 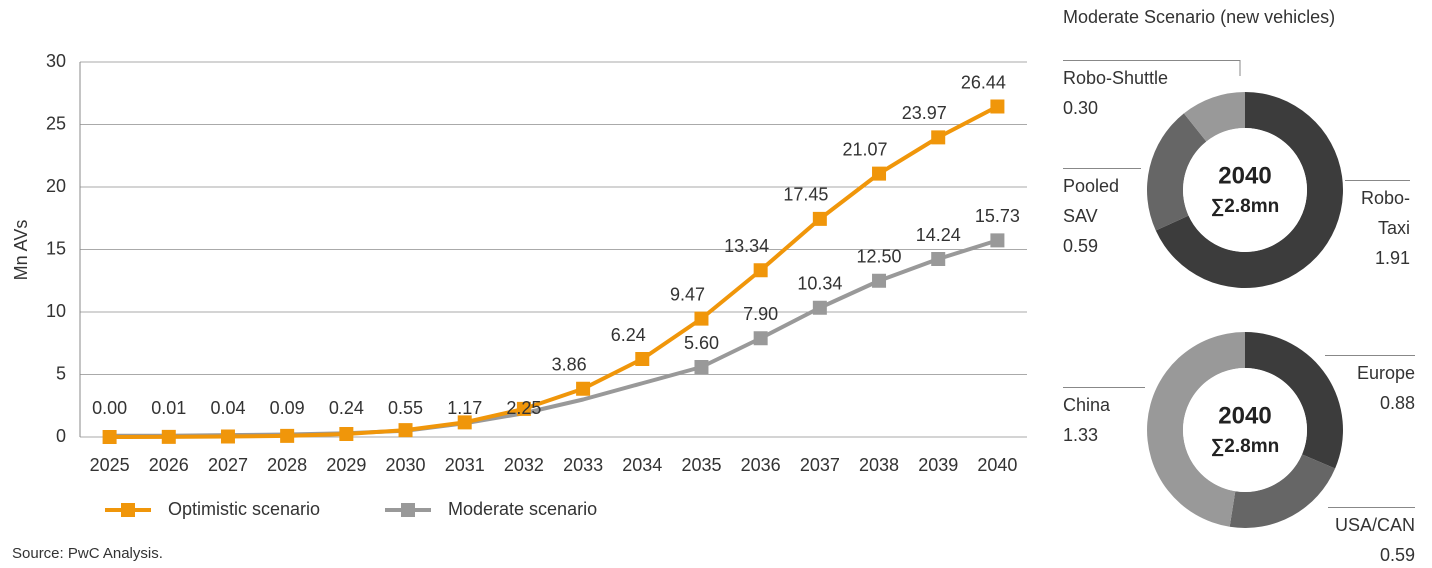 What do you see at coordinates (169, 465) in the screenshot?
I see `x-tick-label: 2026` at bounding box center [169, 465].